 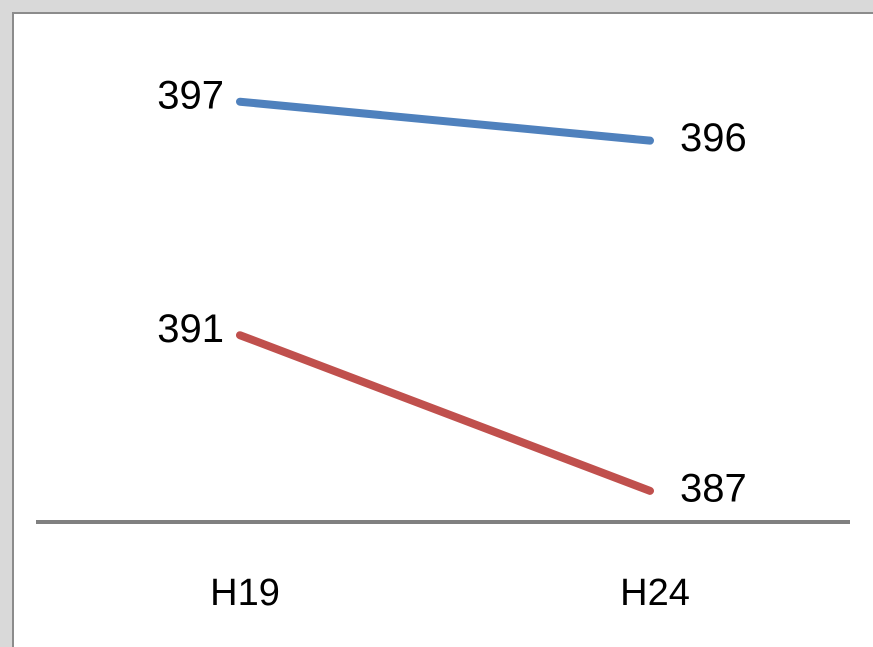 What do you see at coordinates (190, 95) in the screenshot?
I see `data-label-series-1-h19: 397` at bounding box center [190, 95].